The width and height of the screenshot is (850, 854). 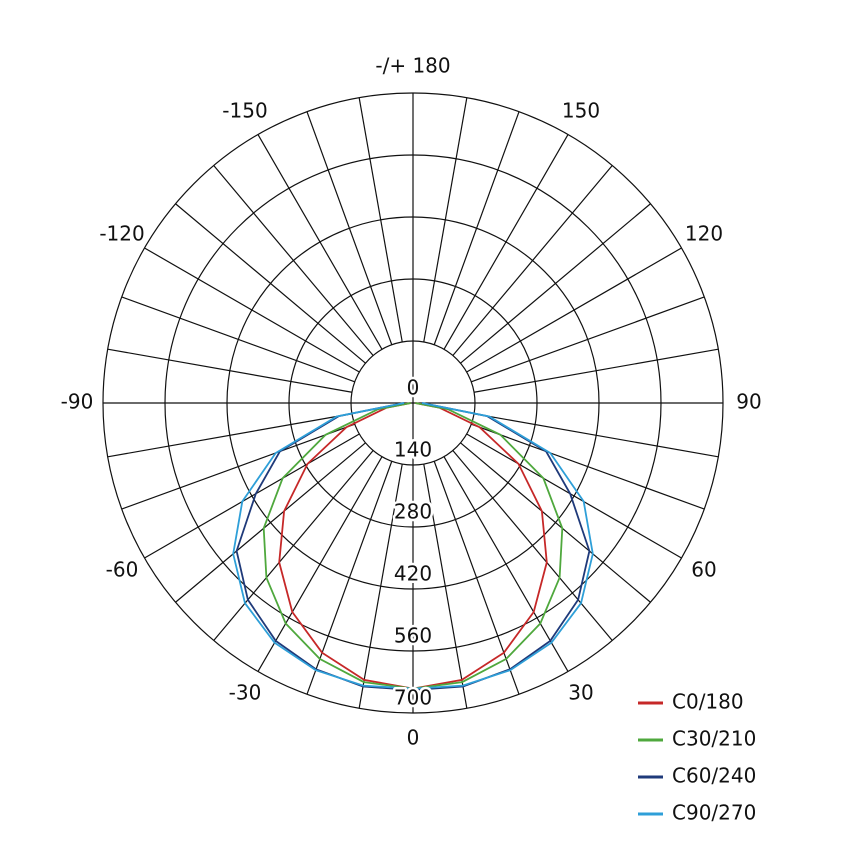 I want to click on angle-tick-label: -90, so click(x=77, y=402).